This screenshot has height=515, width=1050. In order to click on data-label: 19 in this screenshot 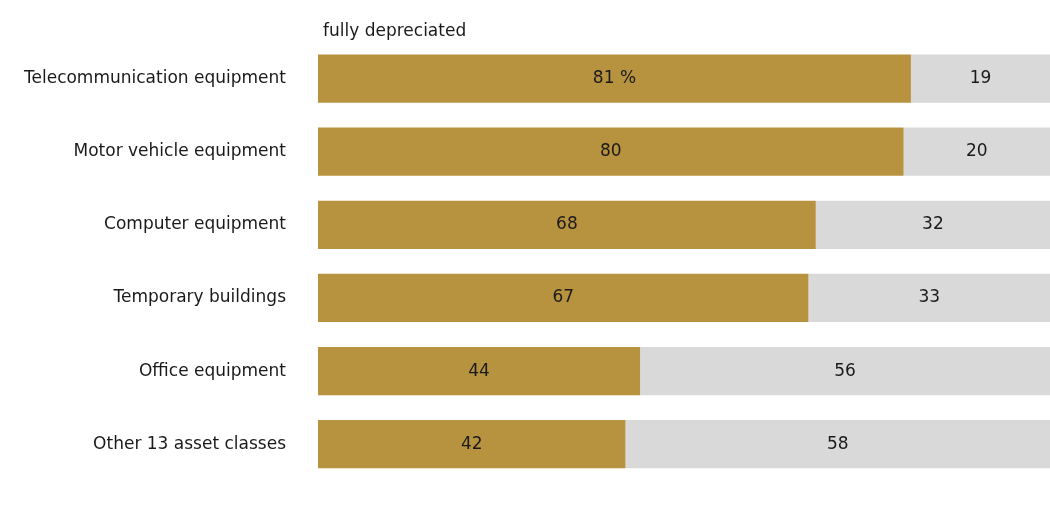, I will do `click(980, 76)`.